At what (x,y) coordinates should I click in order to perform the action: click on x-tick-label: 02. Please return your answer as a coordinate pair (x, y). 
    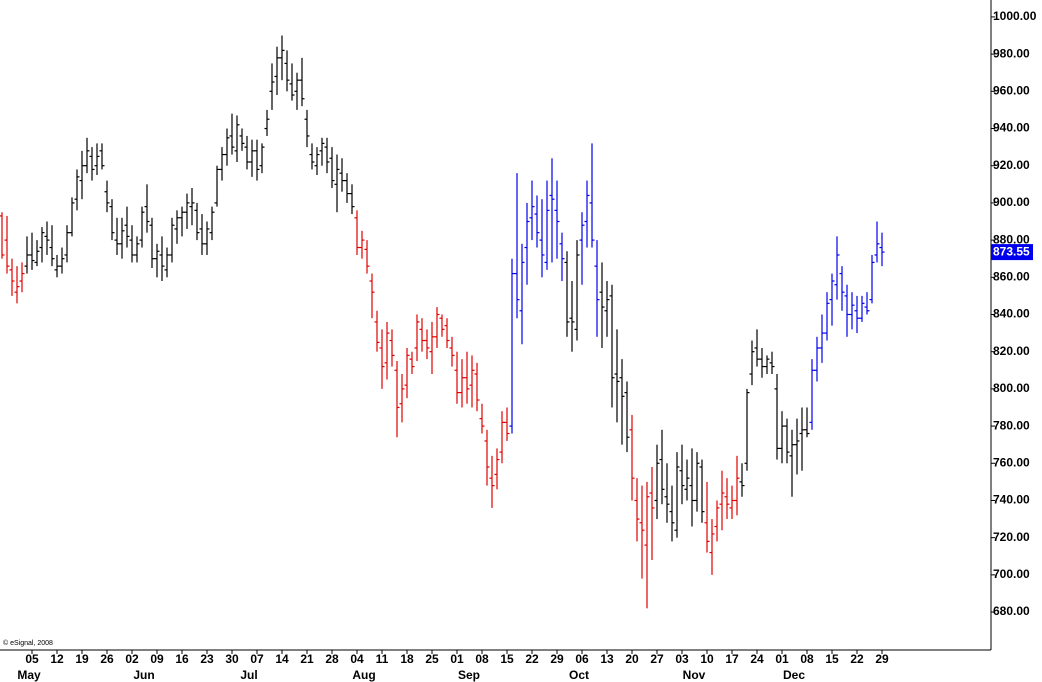
    Looking at the image, I should click on (132, 659).